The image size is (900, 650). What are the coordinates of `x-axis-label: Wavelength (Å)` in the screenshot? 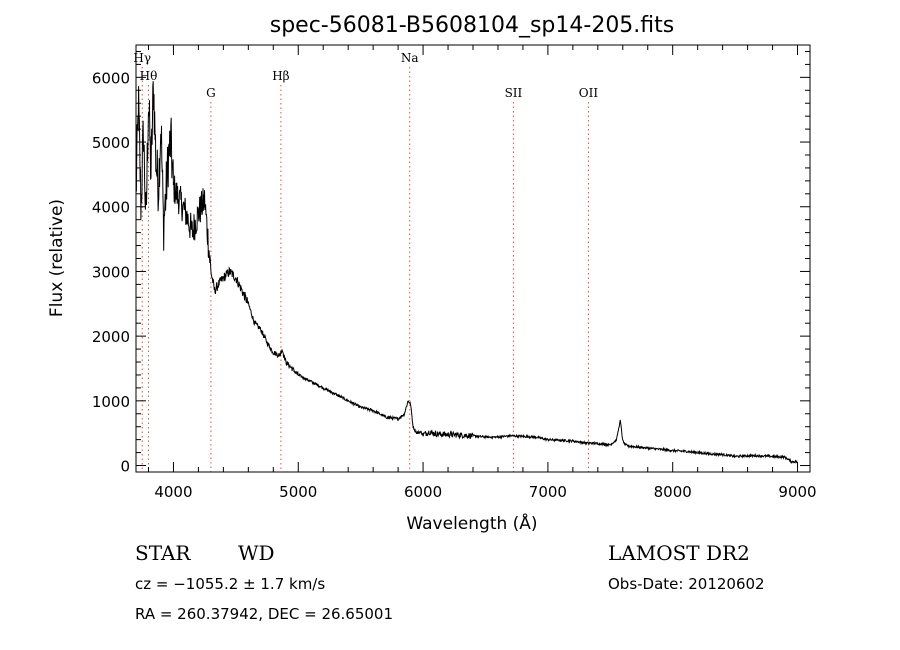 It's located at (471, 523).